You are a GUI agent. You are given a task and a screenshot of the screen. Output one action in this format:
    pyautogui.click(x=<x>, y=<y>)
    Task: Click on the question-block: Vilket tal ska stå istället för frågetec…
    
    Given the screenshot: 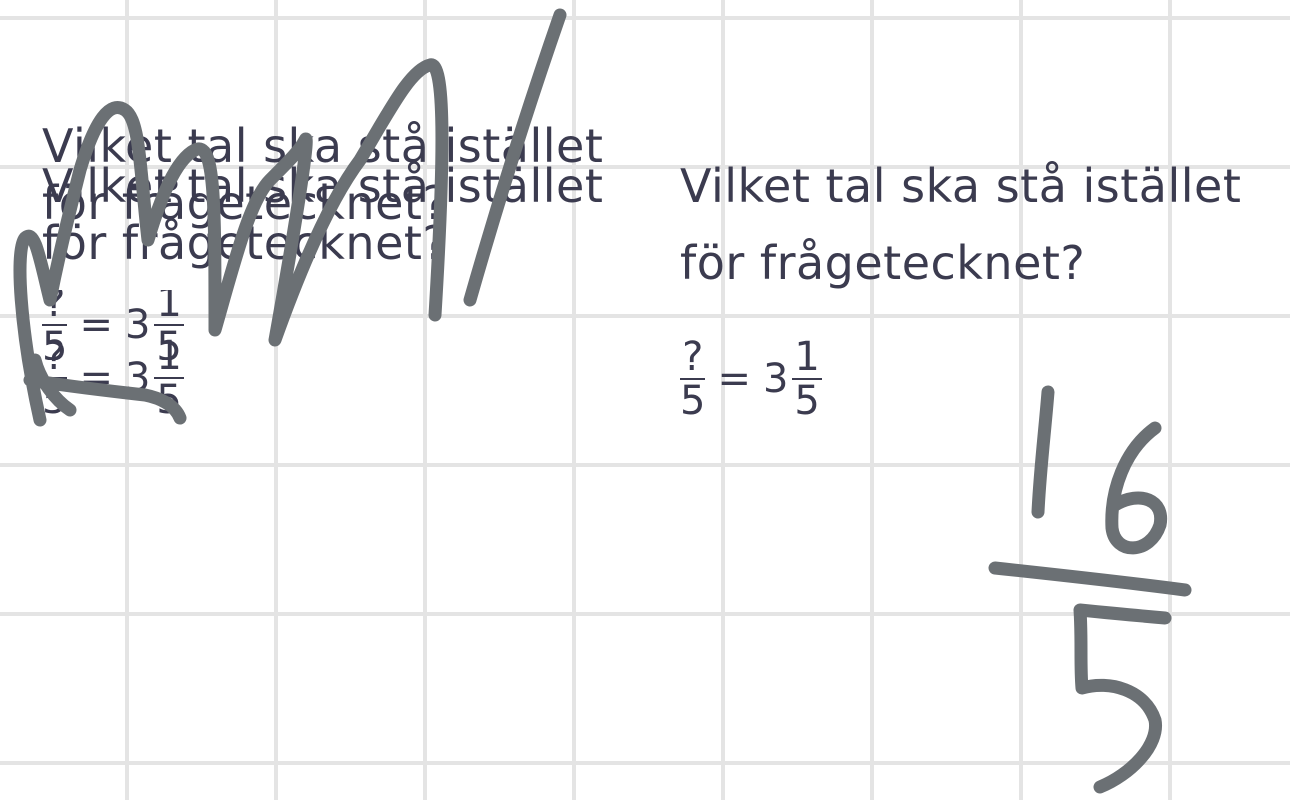 What is the action you would take?
    pyautogui.click(x=960, y=225)
    